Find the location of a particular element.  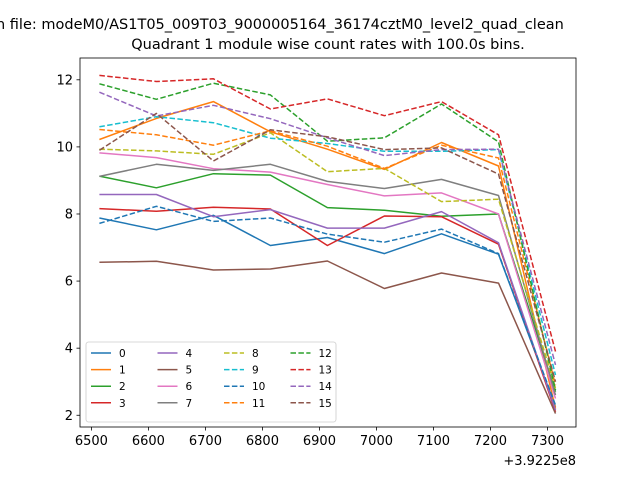

legend-label-10: 10 is located at coordinates (258, 387).